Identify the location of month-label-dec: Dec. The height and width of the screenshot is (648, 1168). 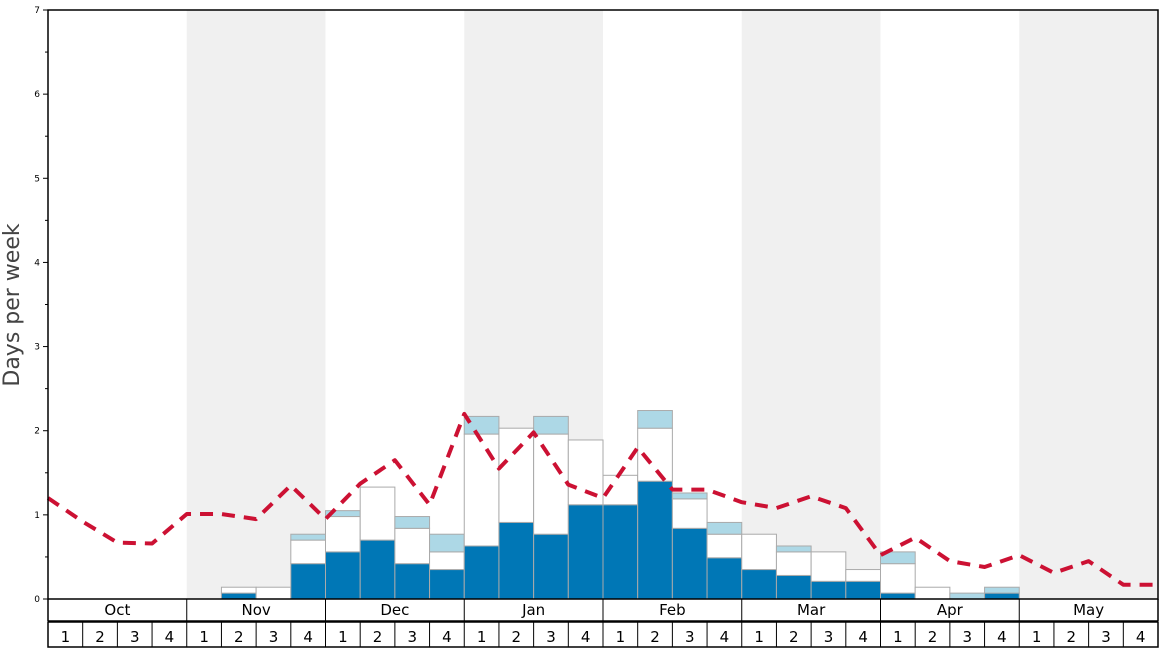
(394, 610).